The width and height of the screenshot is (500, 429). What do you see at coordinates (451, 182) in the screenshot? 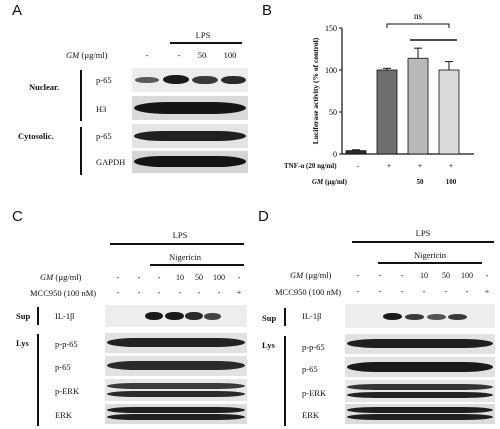
I see `panel-b-gm-val-4: 100` at bounding box center [451, 182].